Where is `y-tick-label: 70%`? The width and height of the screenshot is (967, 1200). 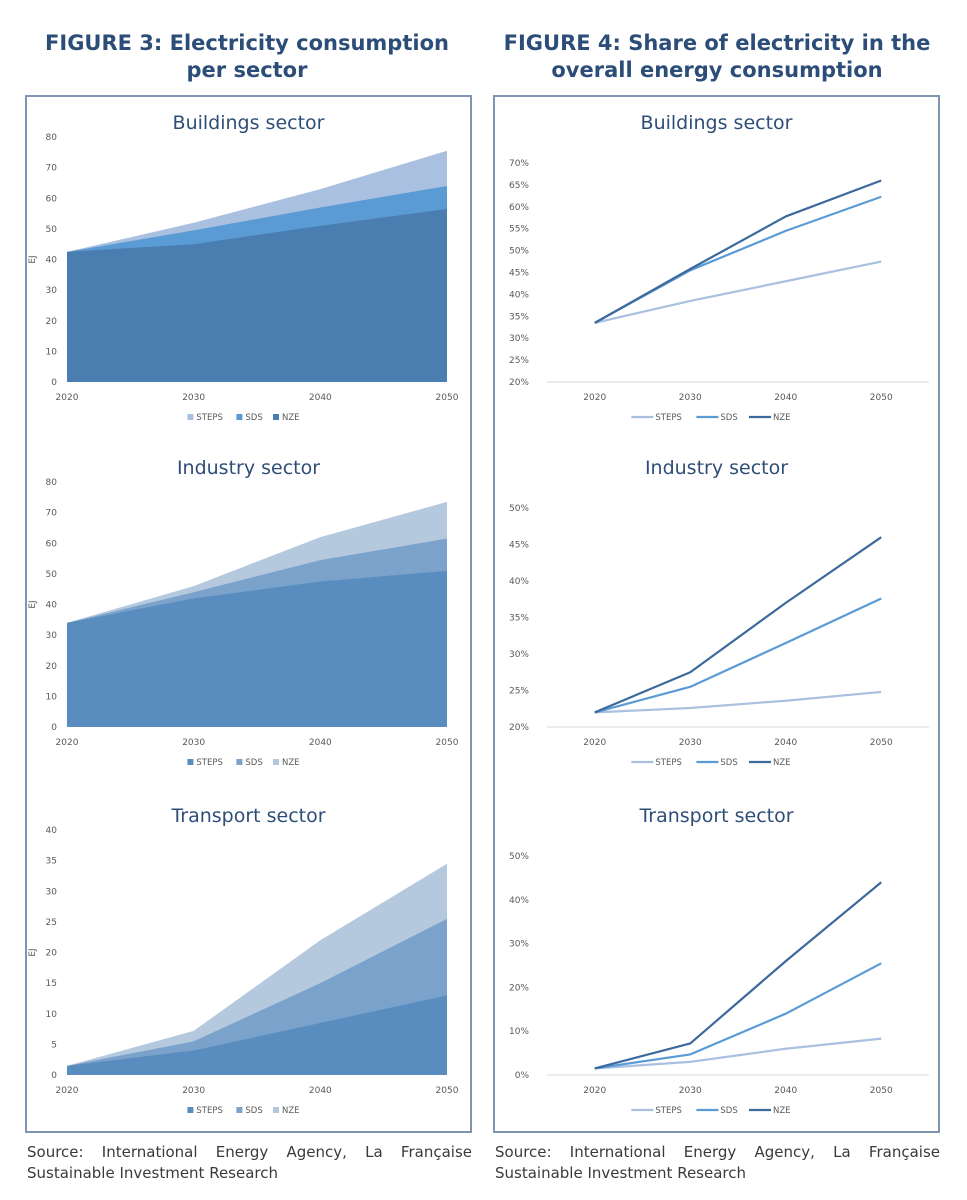 y-tick-label: 70% is located at coordinates (519, 164).